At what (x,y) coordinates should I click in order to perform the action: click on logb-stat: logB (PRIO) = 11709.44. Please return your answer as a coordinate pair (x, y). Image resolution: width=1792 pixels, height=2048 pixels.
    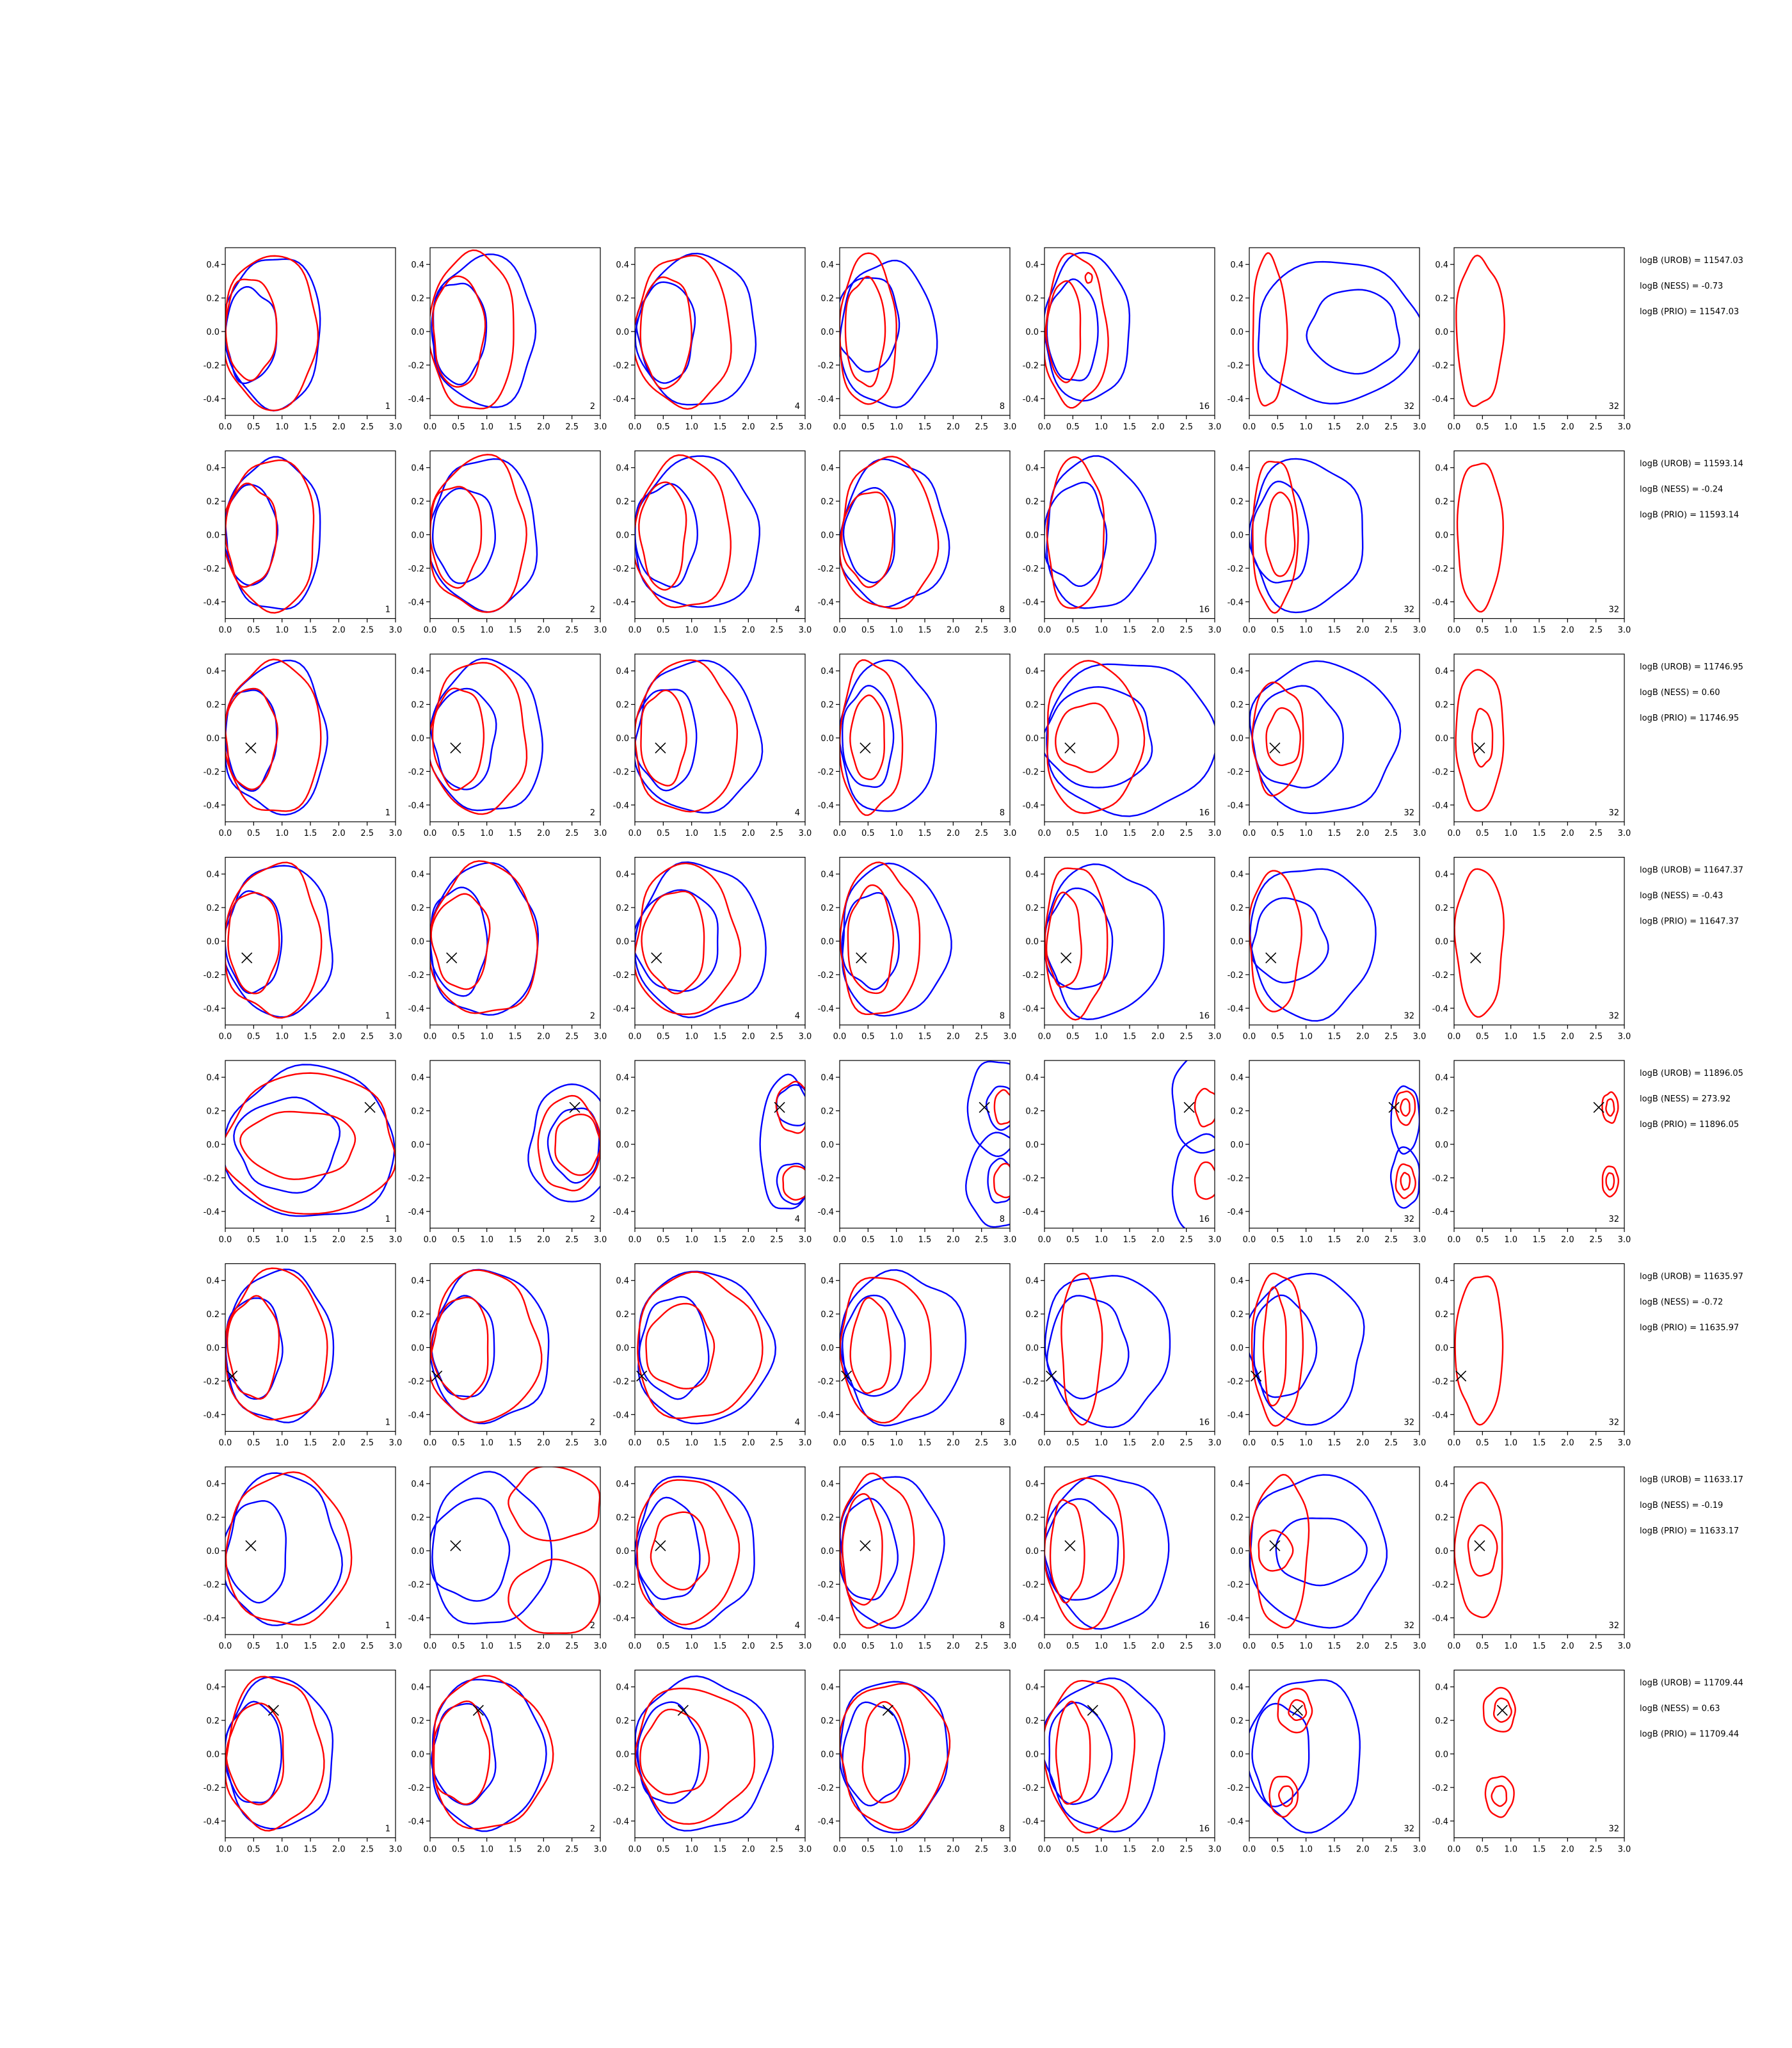
    Looking at the image, I should click on (1689, 1735).